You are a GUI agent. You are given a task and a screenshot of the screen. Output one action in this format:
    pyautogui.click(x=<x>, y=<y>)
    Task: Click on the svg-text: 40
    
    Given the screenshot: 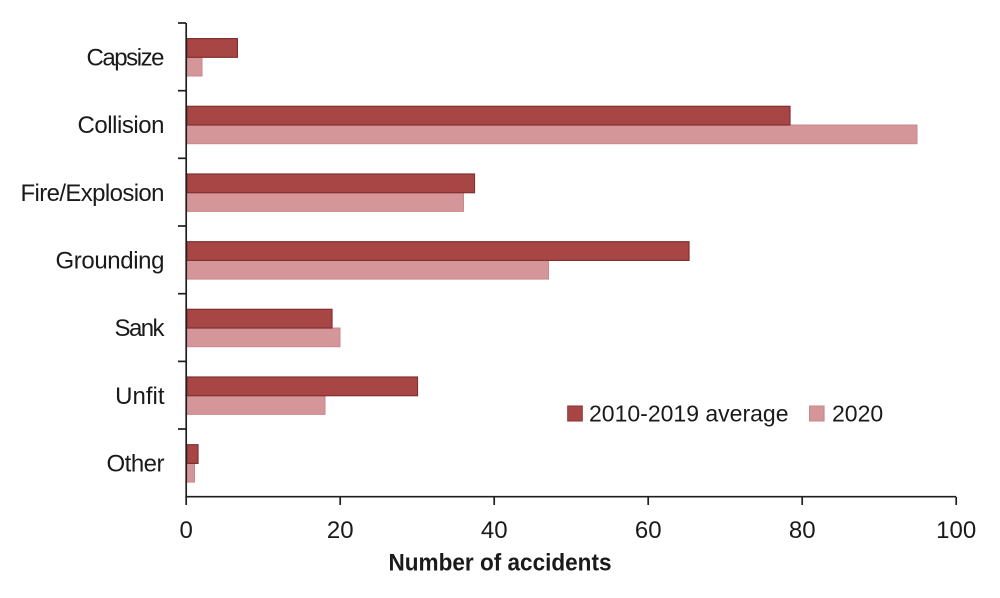 What is the action you would take?
    pyautogui.click(x=494, y=530)
    